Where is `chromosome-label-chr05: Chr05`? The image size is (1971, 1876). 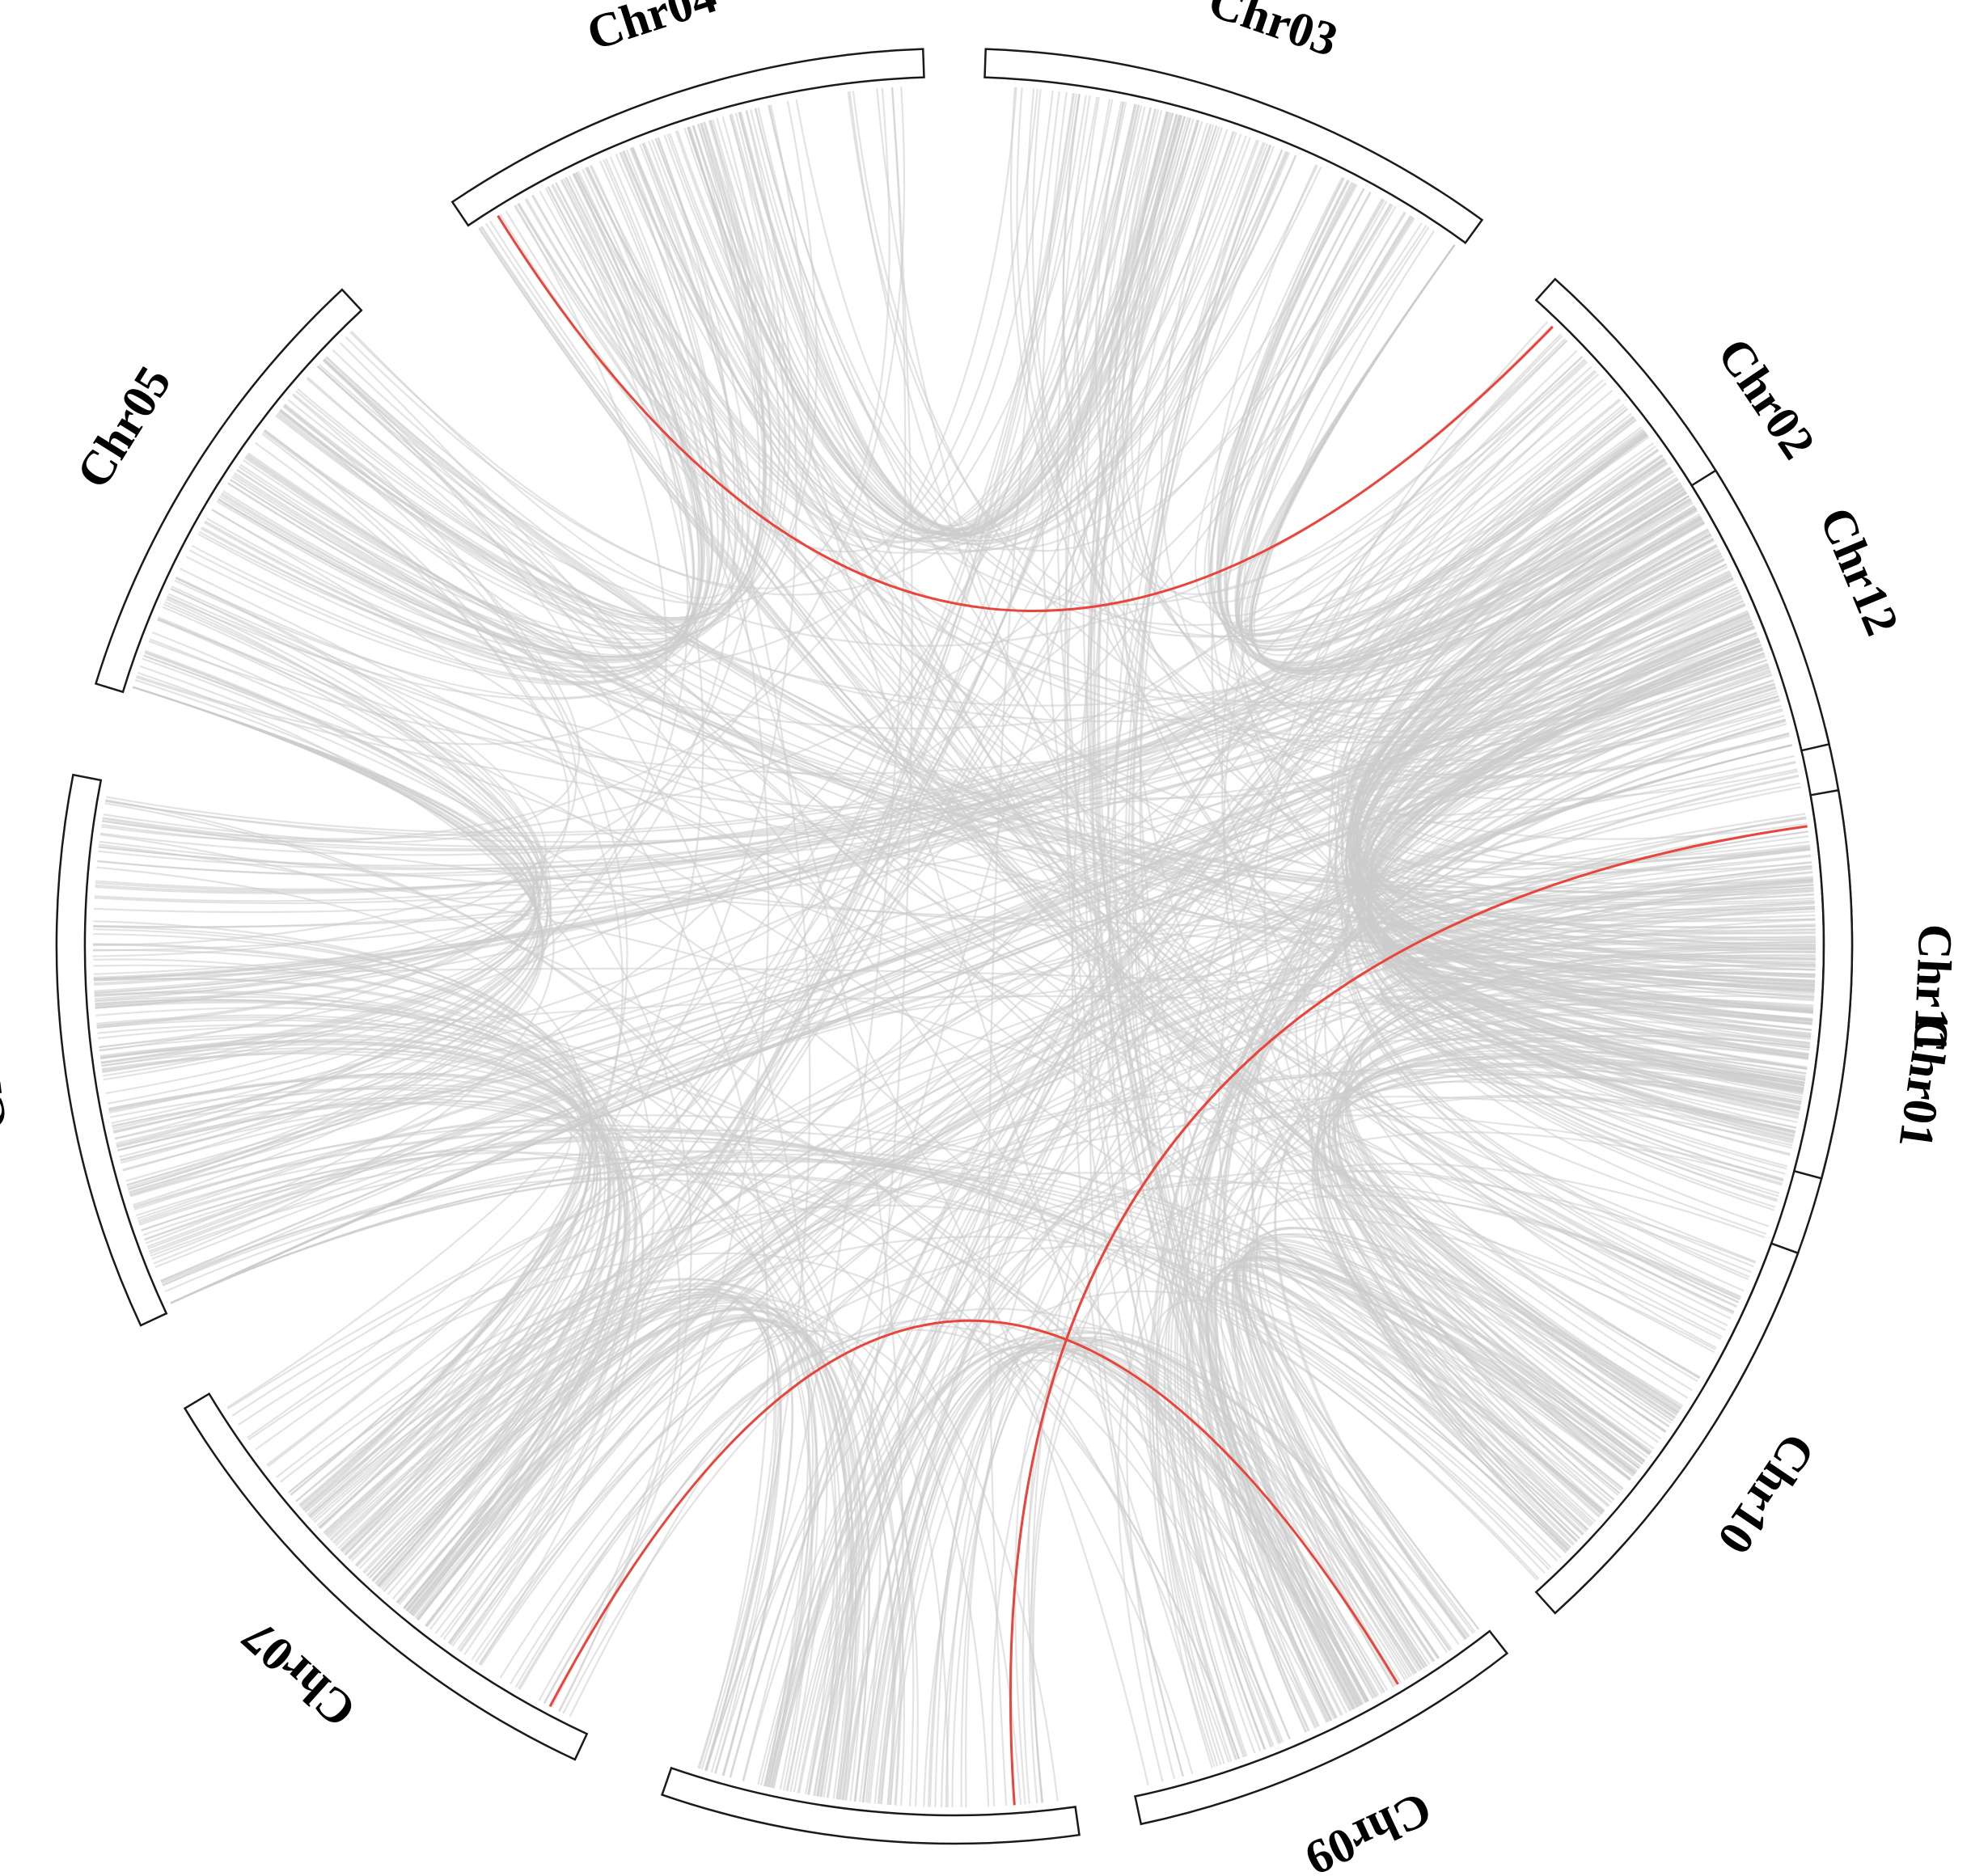 chromosome-label-chr05: Chr05 is located at coordinates (124, 427).